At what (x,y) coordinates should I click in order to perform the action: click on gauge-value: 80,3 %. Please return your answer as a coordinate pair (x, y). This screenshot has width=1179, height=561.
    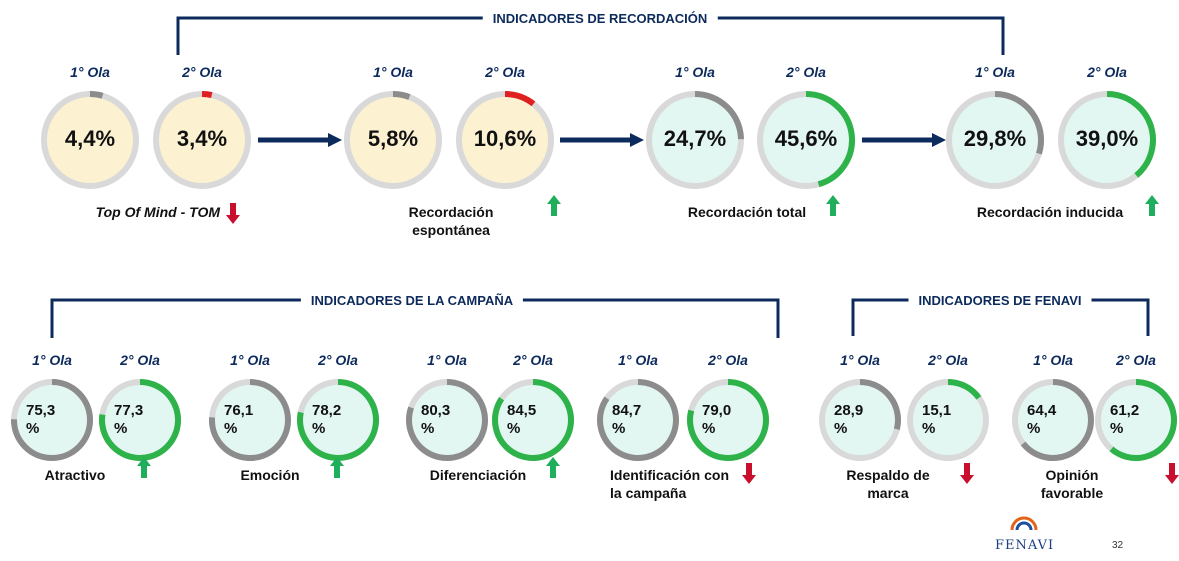
    Looking at the image, I should click on (436, 419).